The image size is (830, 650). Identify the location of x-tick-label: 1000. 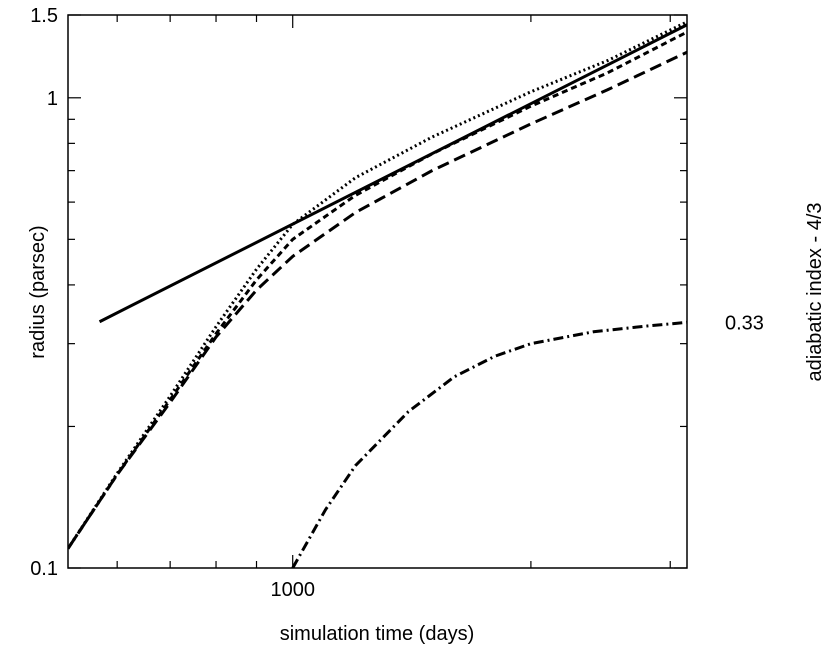
(292, 590).